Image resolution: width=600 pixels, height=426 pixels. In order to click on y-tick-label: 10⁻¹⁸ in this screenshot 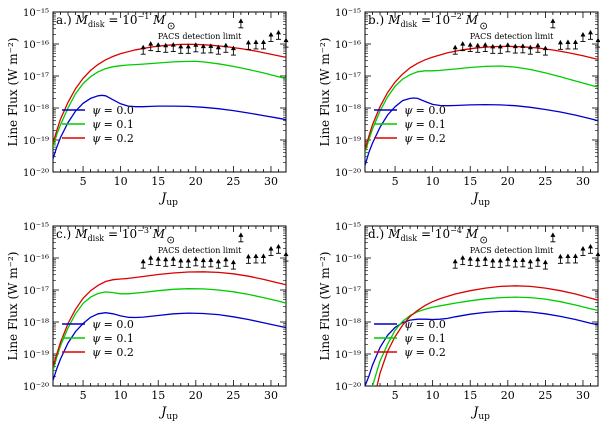, I will do `click(348, 109)`.